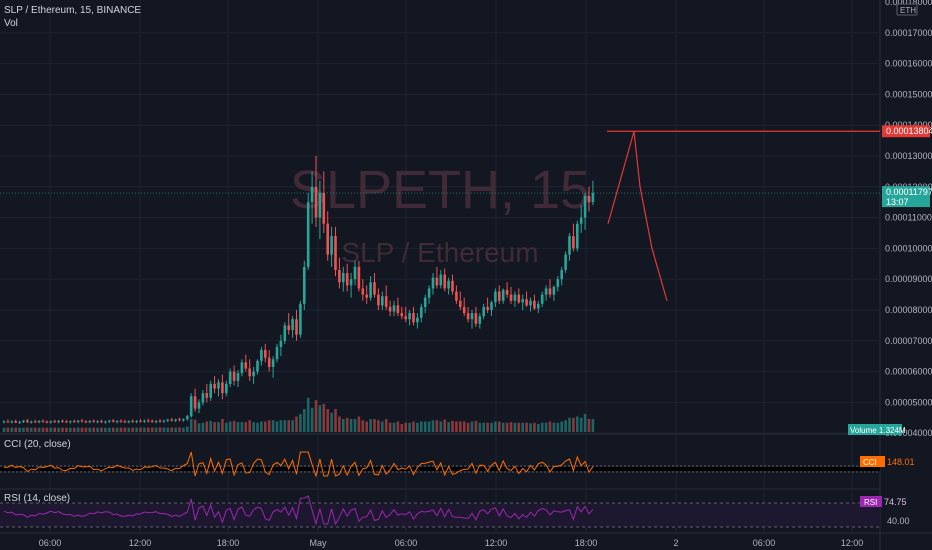  I want to click on time-tick-label: 12:00, so click(496, 543).